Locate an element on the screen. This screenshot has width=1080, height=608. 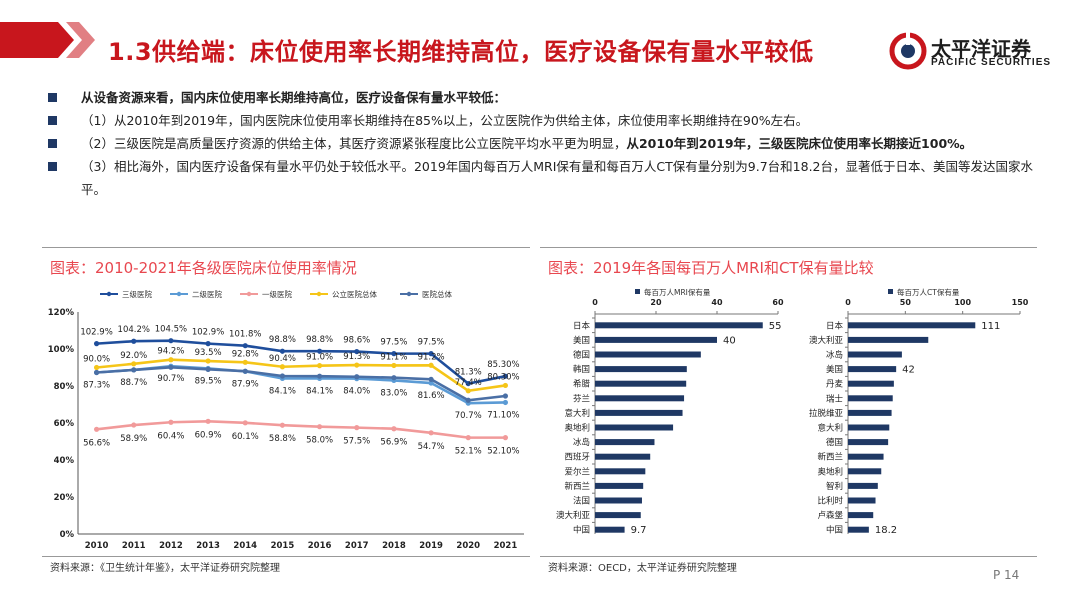
data-label: 81.6% is located at coordinates (431, 396).